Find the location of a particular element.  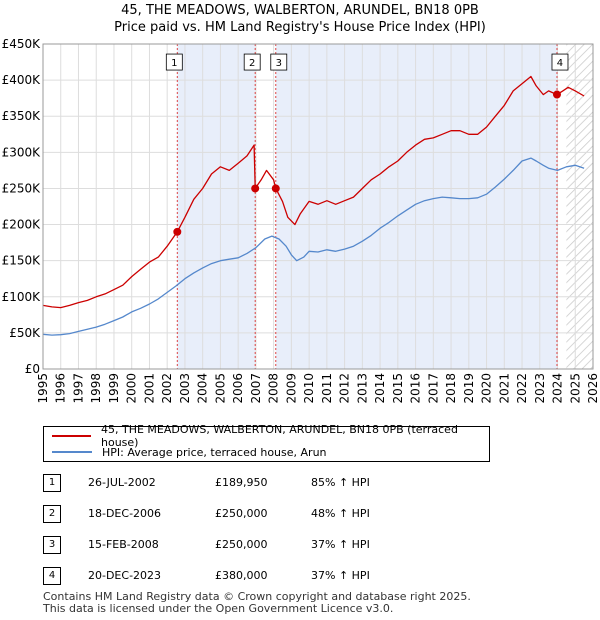

sale-price: £380,000 is located at coordinates (241, 575).